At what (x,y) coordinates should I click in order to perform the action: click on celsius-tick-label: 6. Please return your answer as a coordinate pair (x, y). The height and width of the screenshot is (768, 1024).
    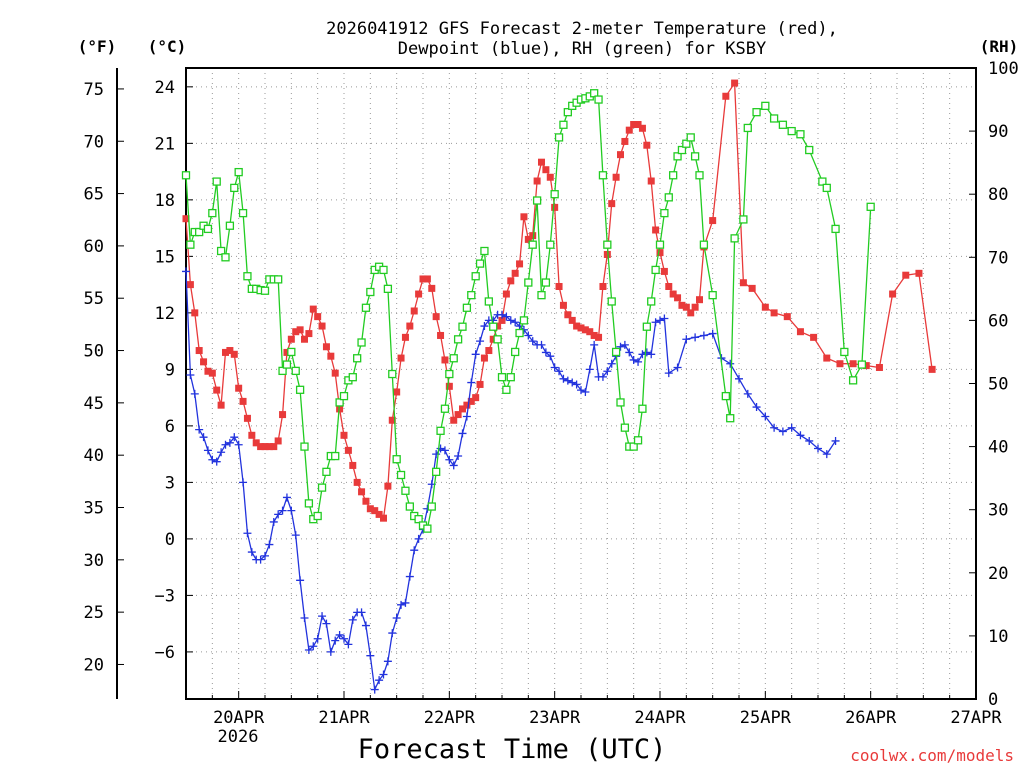
    Looking at the image, I should click on (170, 427).